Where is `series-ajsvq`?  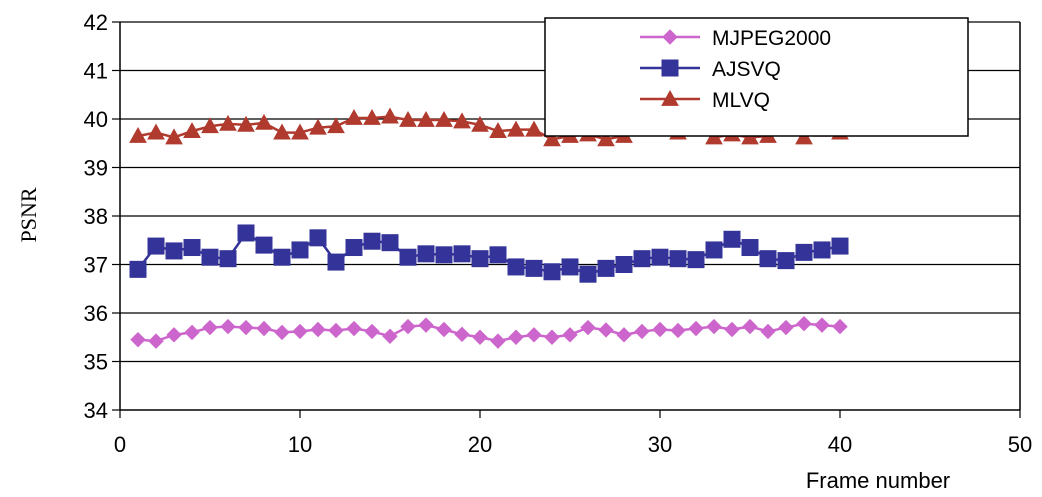 series-ajsvq is located at coordinates (489, 253).